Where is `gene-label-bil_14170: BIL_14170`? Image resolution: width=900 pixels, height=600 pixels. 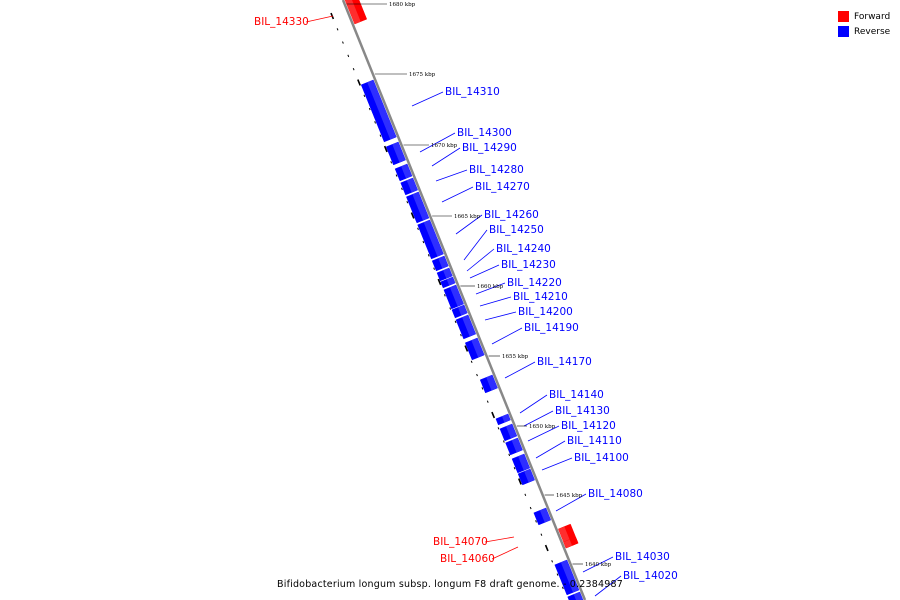 gene-label-bil_14170: BIL_14170 is located at coordinates (564, 362).